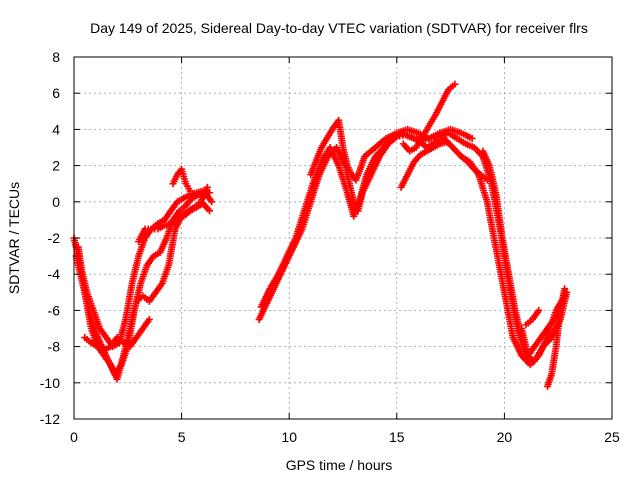 Image resolution: width=640 pixels, height=480 pixels. Describe the element at coordinates (50, 383) in the screenshot. I see `y-tick-label: -10` at that location.